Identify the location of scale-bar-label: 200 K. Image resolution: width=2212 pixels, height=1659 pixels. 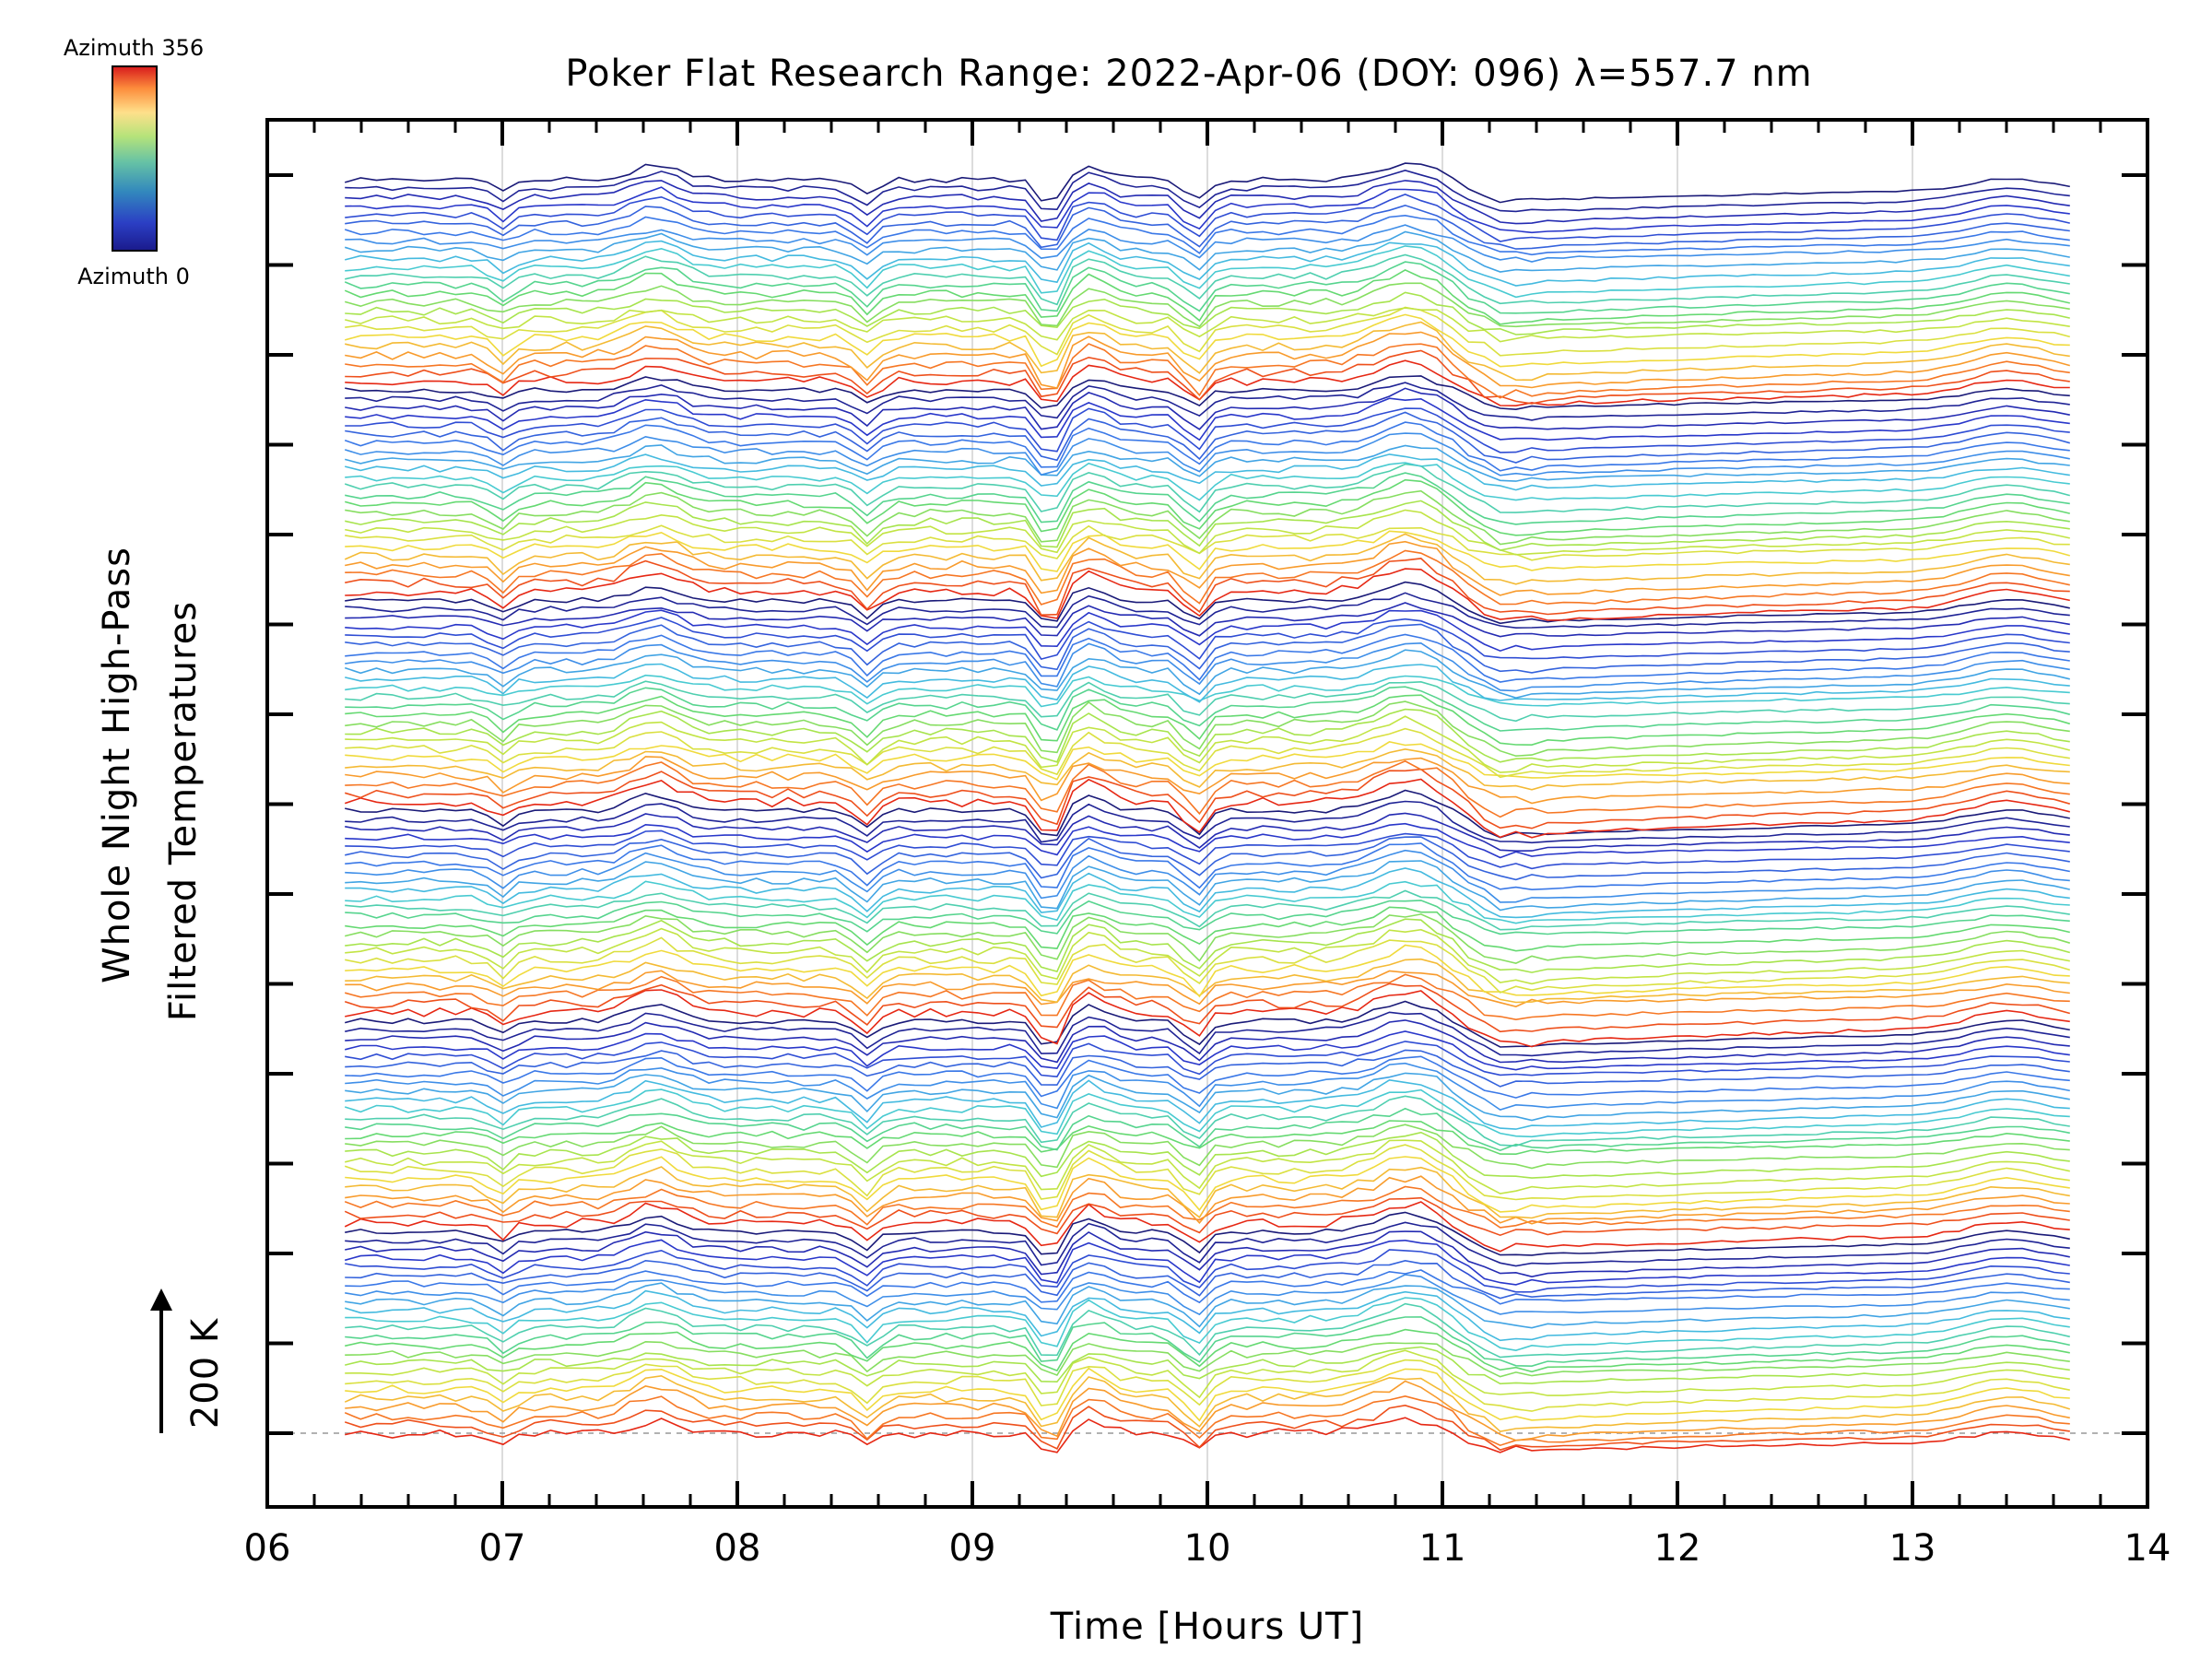
(205, 1373).